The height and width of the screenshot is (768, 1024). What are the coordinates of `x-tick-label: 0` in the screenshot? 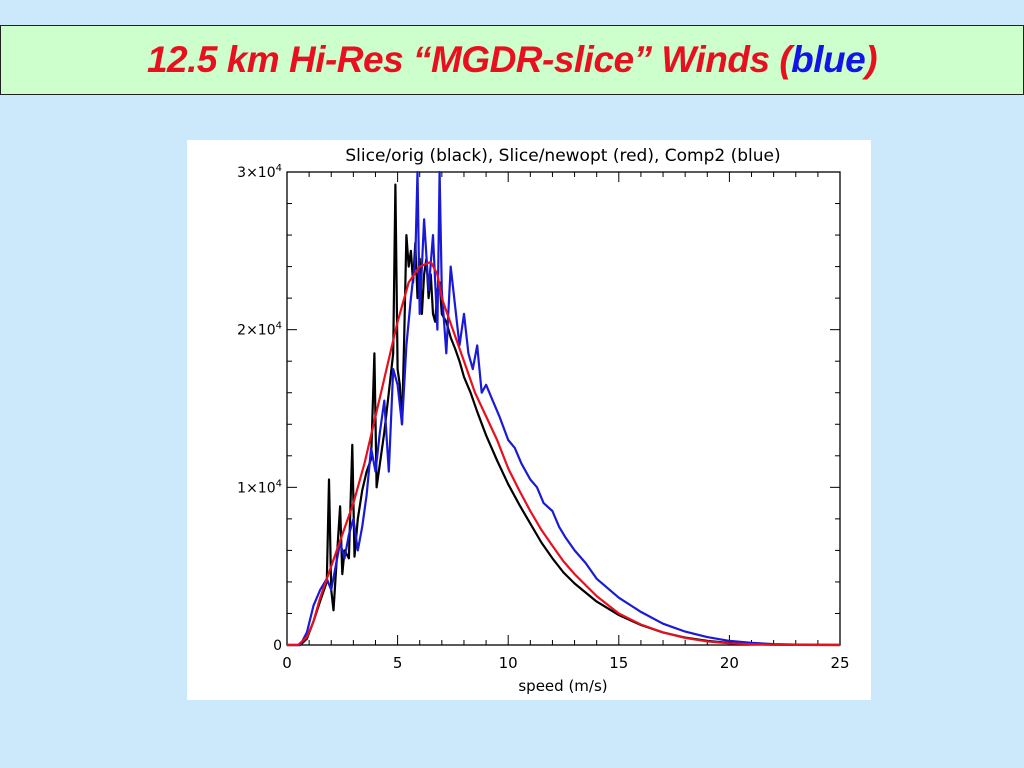 It's located at (287, 663).